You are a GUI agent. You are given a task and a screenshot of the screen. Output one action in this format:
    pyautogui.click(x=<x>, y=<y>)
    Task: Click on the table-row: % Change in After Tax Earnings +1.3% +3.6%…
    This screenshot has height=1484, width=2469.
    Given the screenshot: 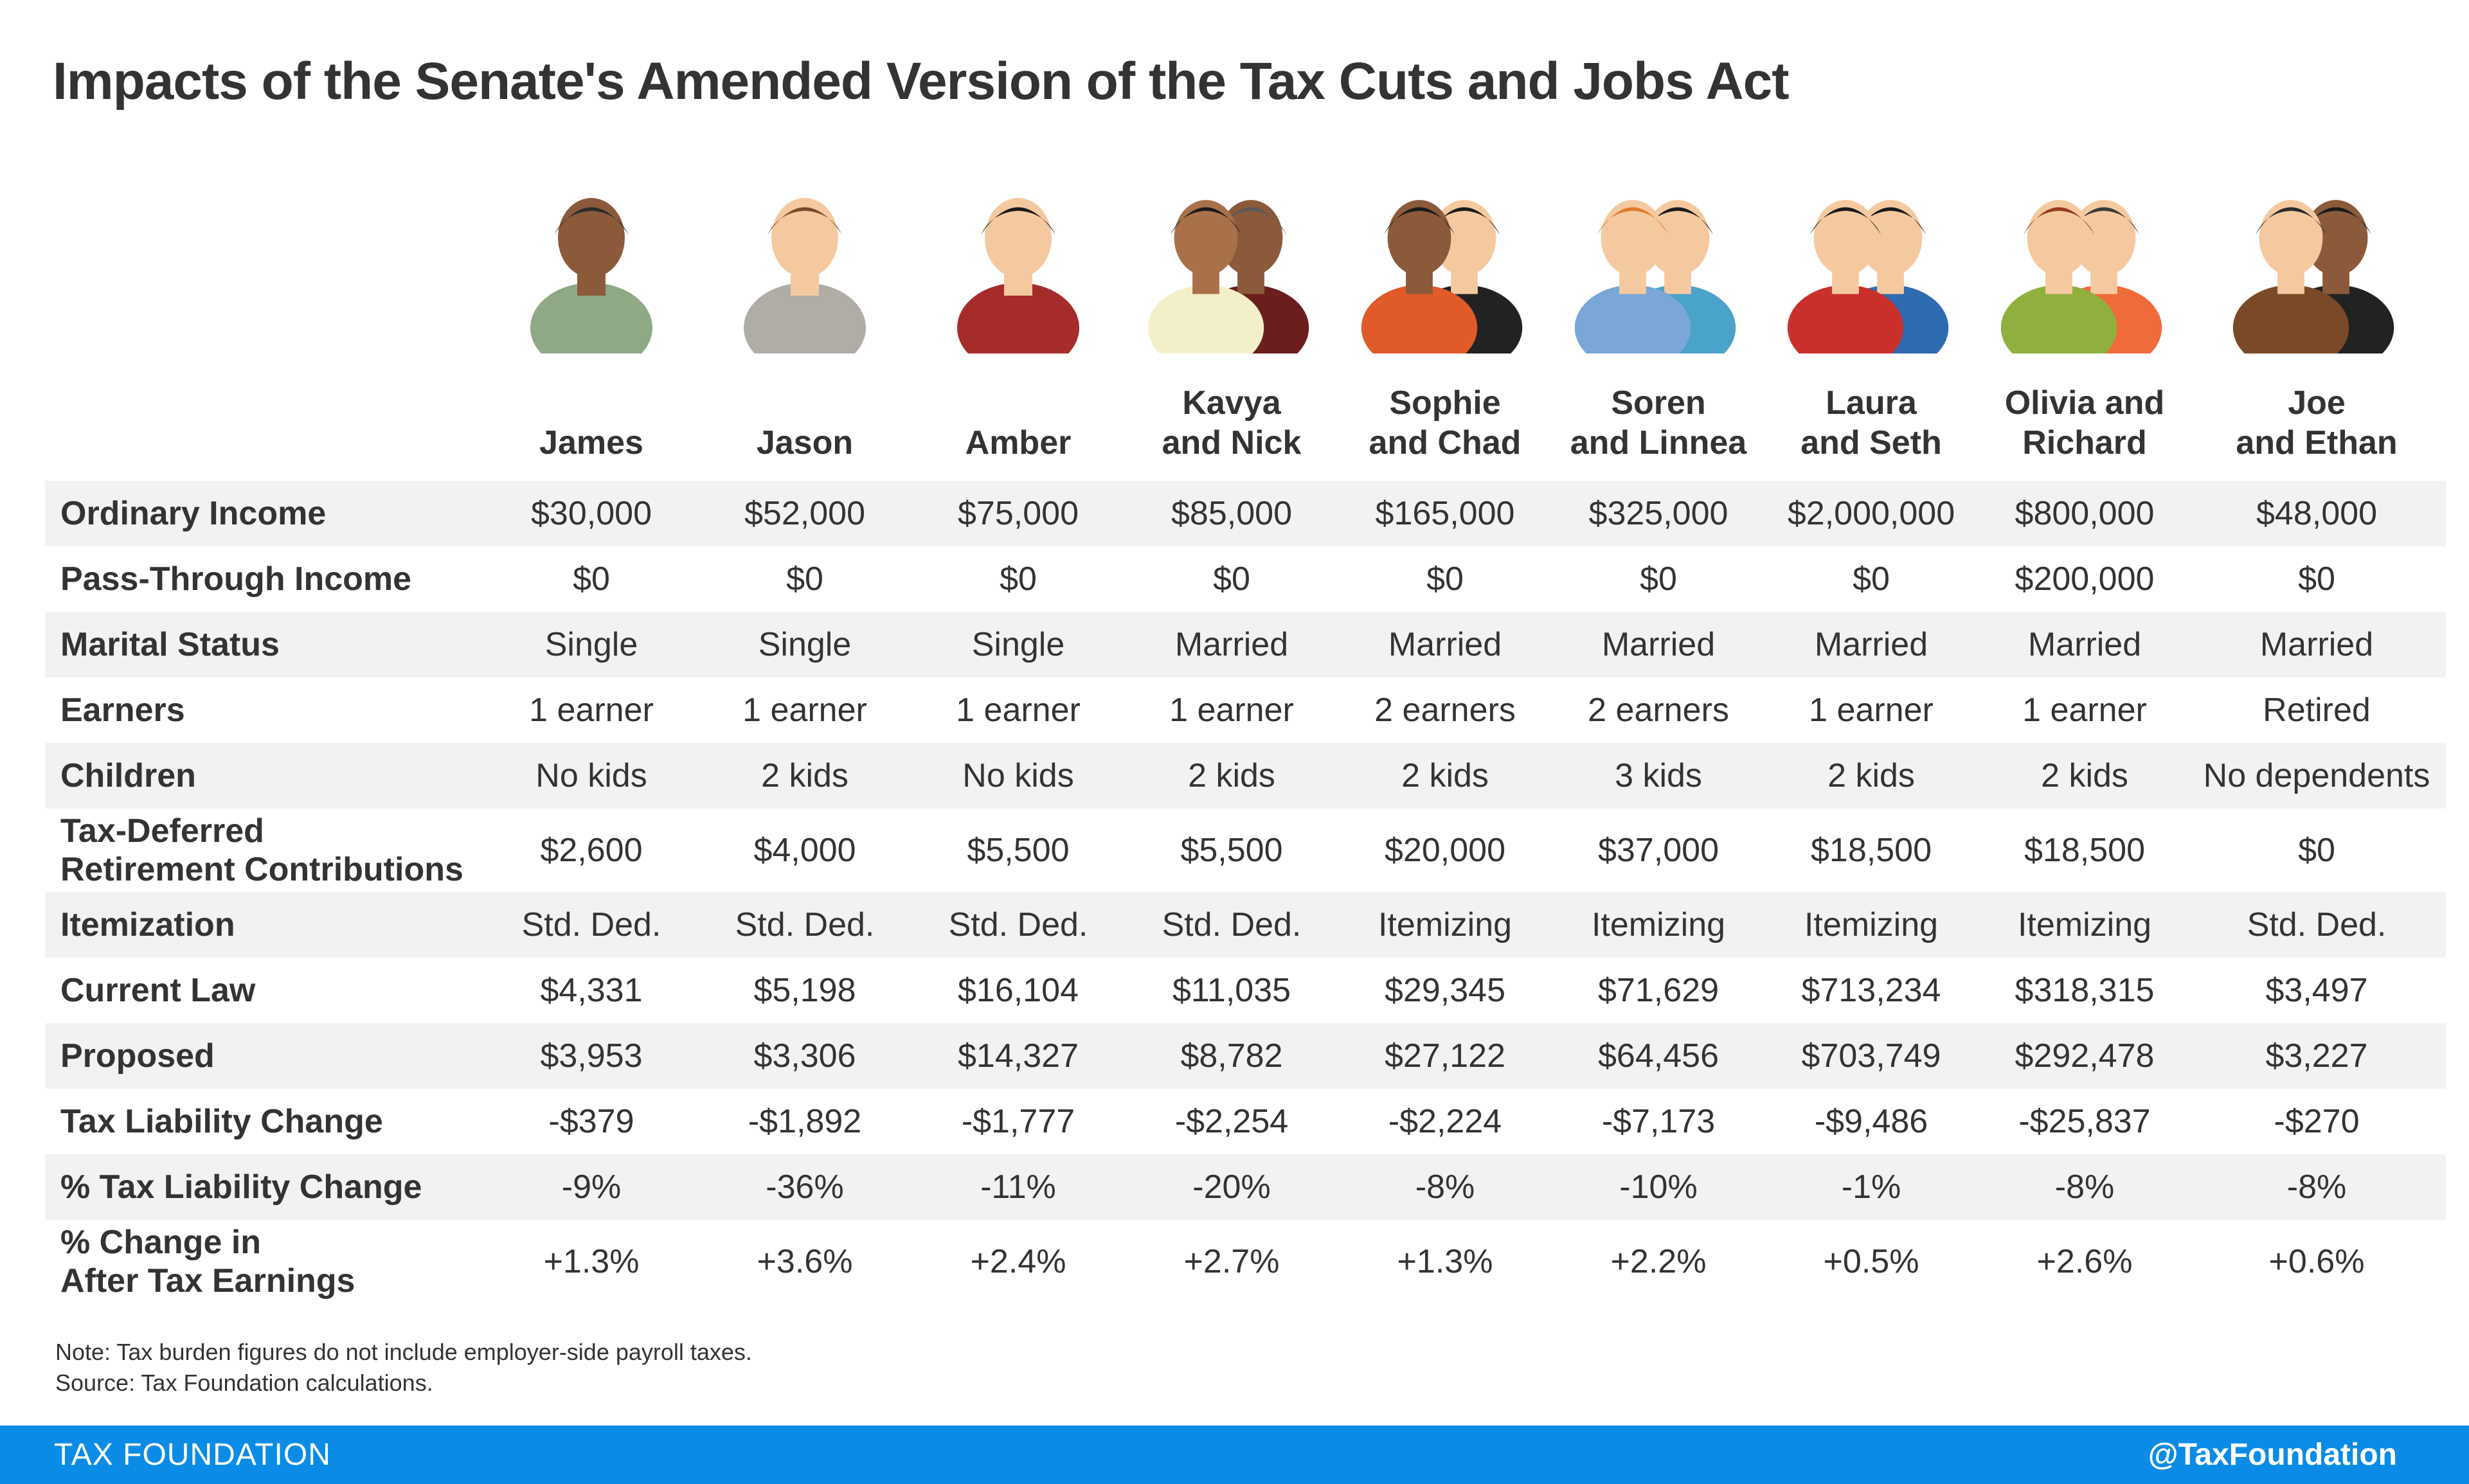 What is the action you would take?
    pyautogui.click(x=1245, y=1261)
    